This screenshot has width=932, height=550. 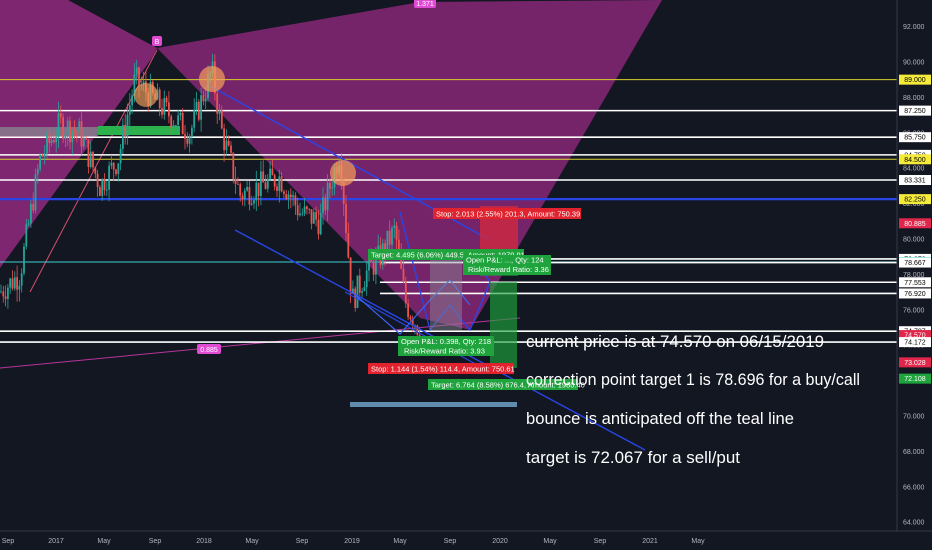 What do you see at coordinates (915, 200) in the screenshot?
I see `price-level-tag-label: 82.250` at bounding box center [915, 200].